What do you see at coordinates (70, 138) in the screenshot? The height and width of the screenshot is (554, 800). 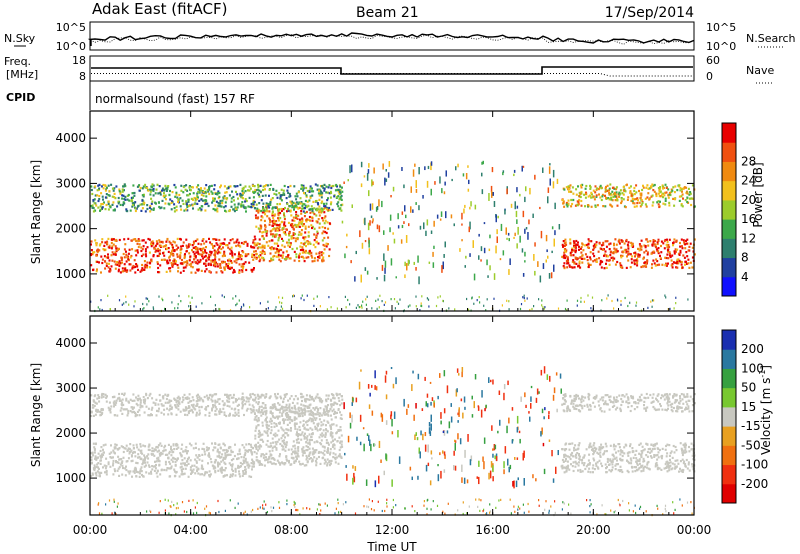 I see `y-tick-label: 4000` at bounding box center [70, 138].